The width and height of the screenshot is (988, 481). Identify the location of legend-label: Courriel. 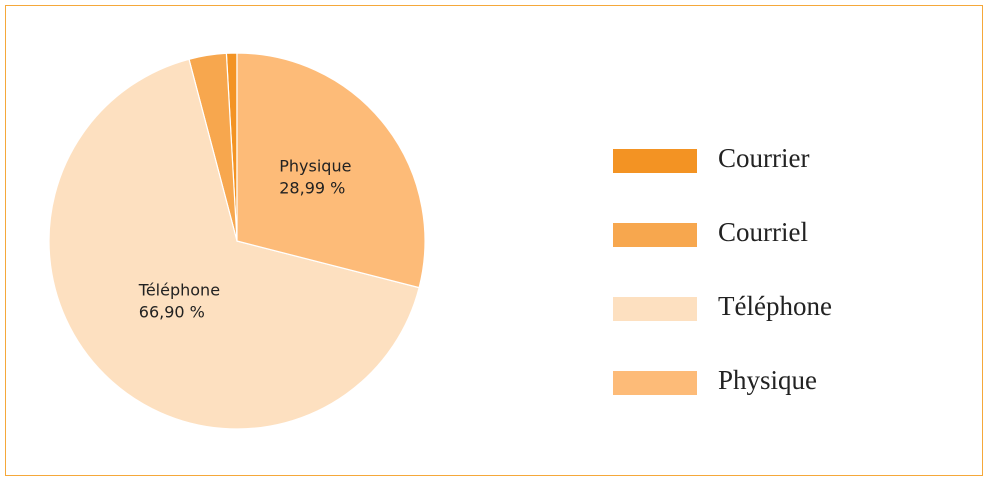
(763, 232).